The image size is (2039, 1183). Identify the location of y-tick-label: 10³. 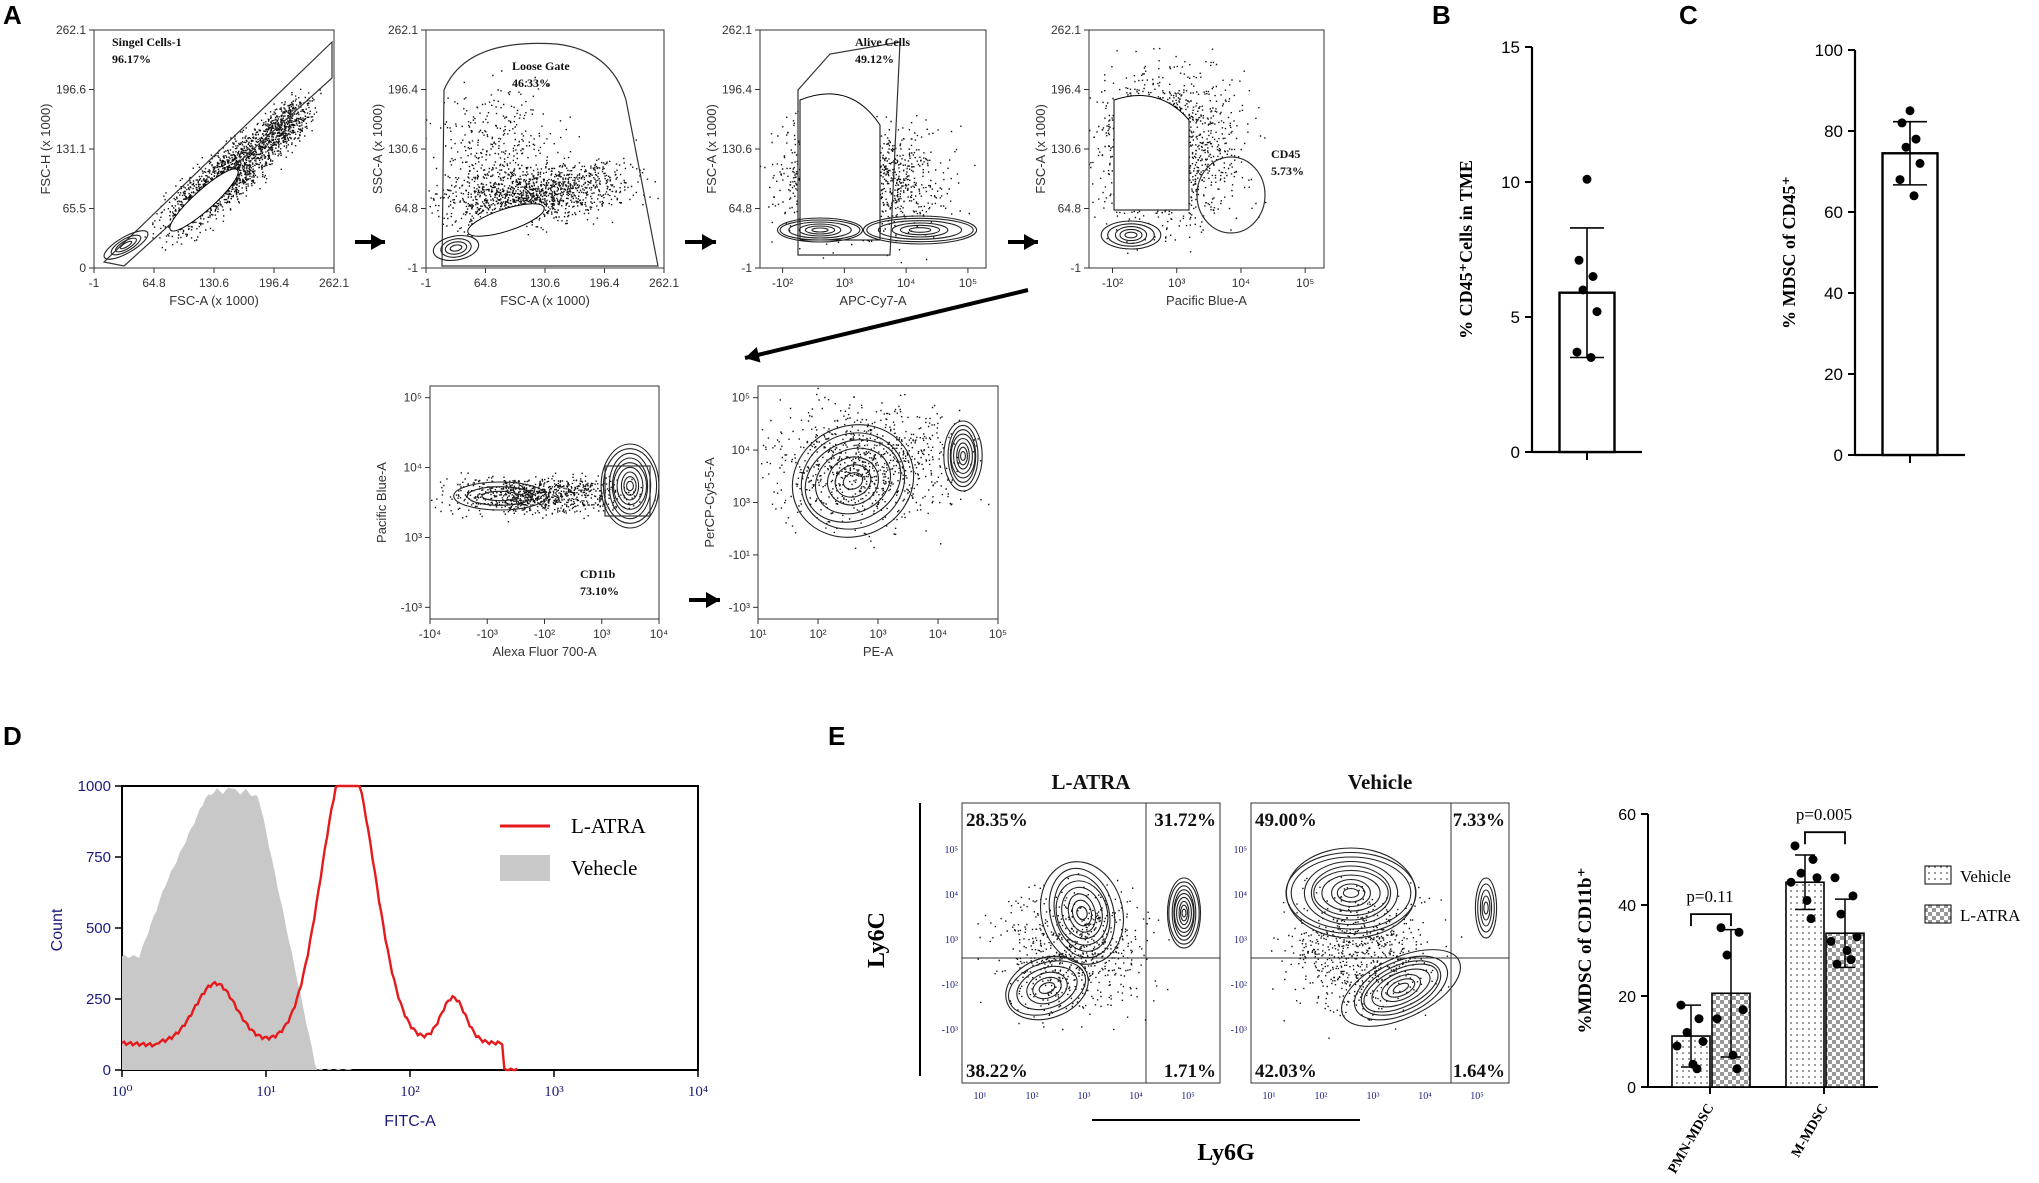
(413, 537).